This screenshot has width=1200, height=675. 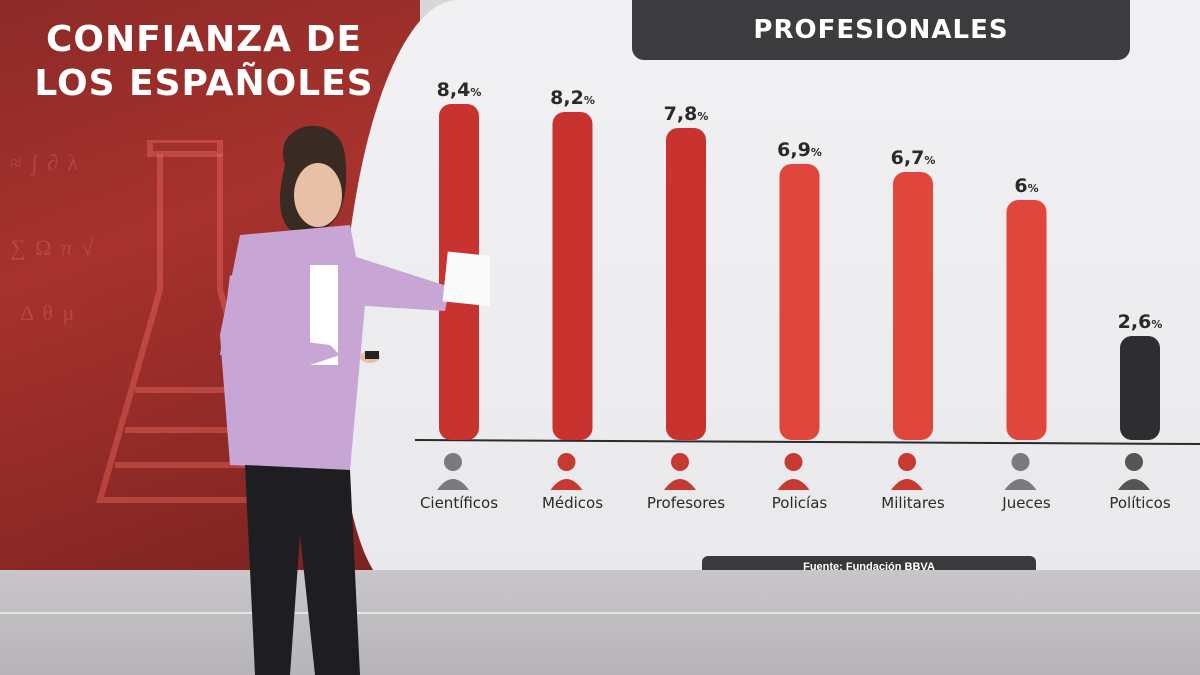 What do you see at coordinates (1026, 320) in the screenshot?
I see `bar-jueces` at bounding box center [1026, 320].